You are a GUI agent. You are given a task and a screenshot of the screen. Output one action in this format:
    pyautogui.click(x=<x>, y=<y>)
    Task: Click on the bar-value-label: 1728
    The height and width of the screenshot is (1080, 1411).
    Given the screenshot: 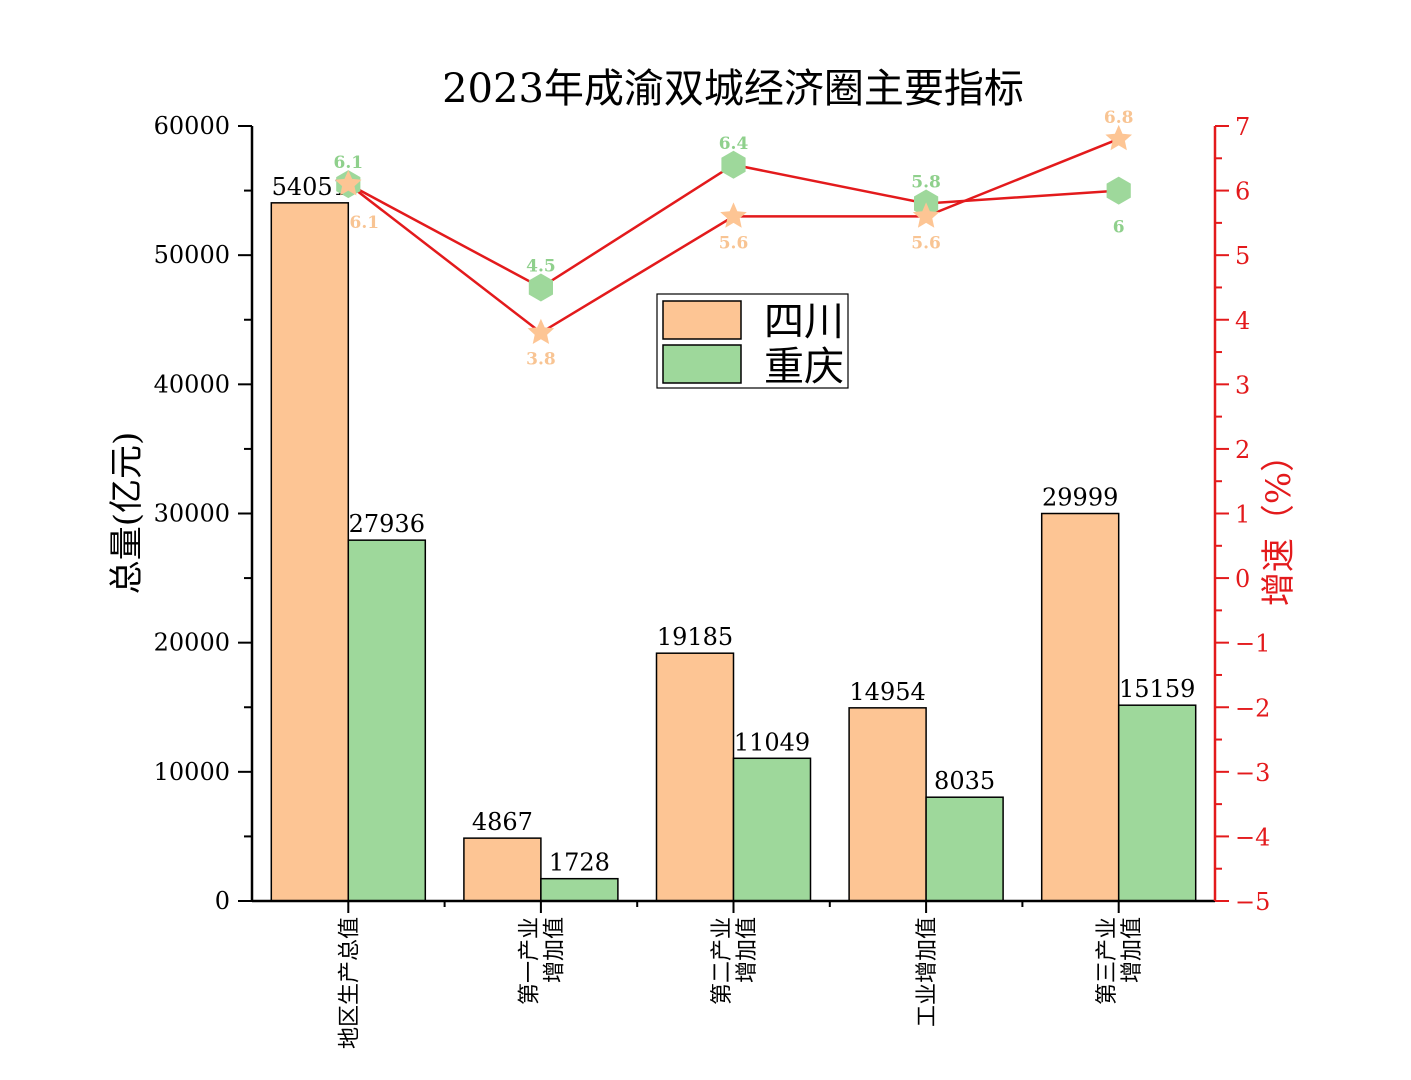 What is the action you would take?
    pyautogui.click(x=579, y=863)
    